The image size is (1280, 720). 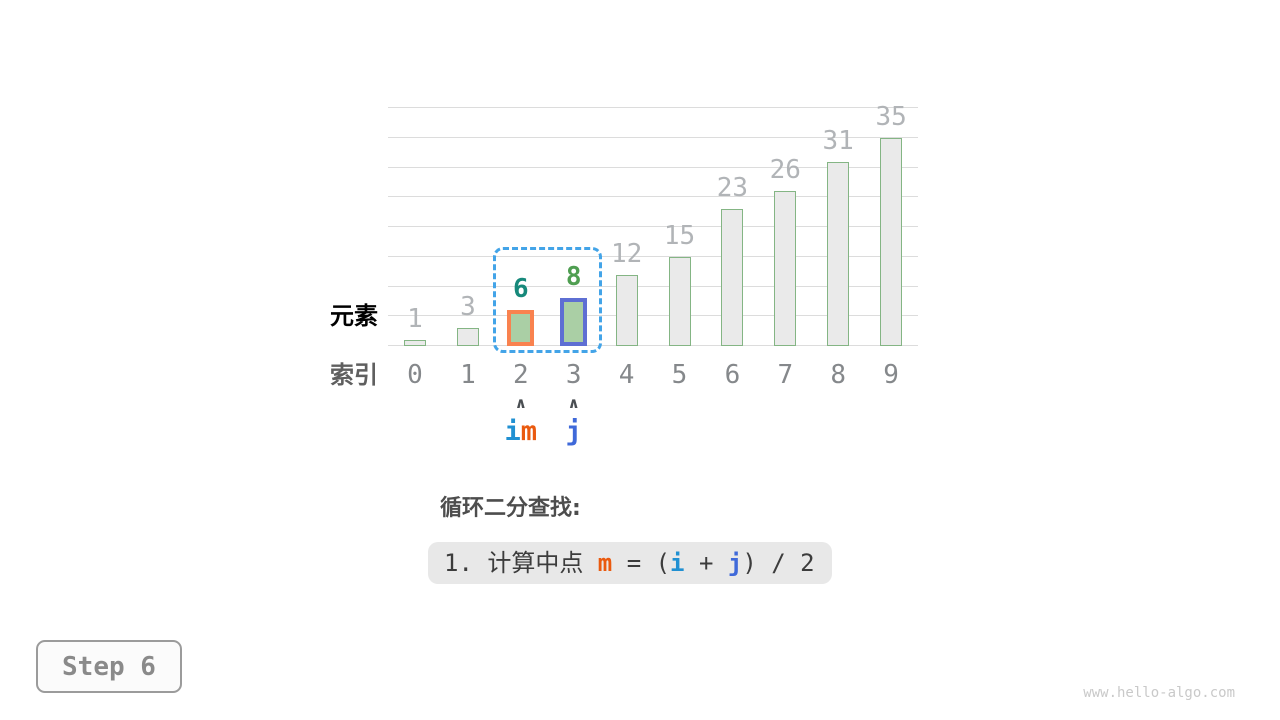 I want to click on y-axis-label-element: 元素, so click(x=354, y=316).